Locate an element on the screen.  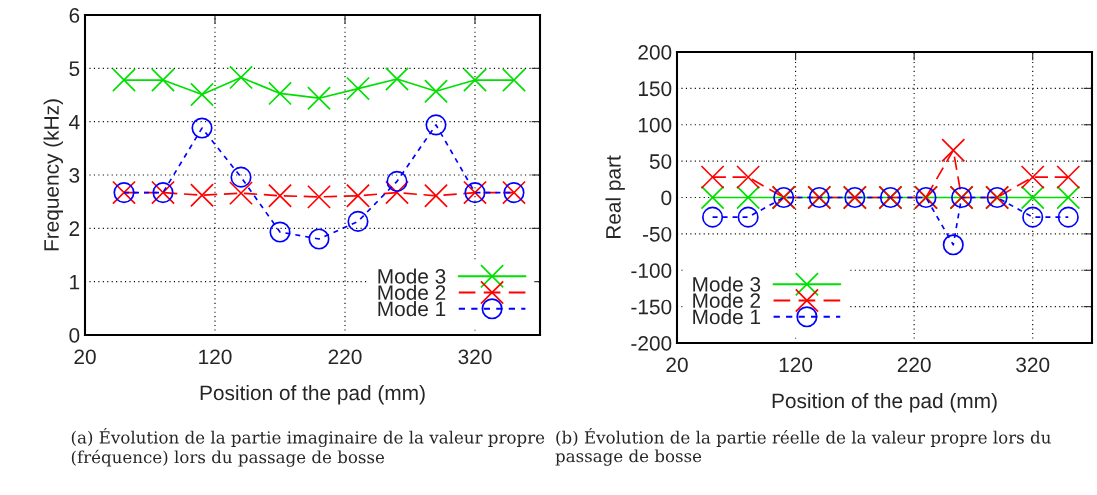
text: (b) Évolution de la partie réelle de la valeur propre lors du passage de bosse is located at coordinates (803, 447).